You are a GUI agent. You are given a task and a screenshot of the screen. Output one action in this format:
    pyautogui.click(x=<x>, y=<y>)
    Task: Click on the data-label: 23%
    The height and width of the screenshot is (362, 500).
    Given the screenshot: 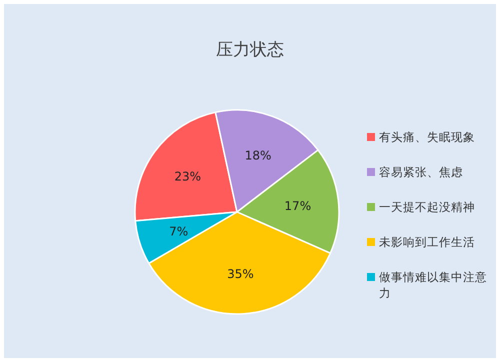 What is the action you would take?
    pyautogui.click(x=188, y=177)
    